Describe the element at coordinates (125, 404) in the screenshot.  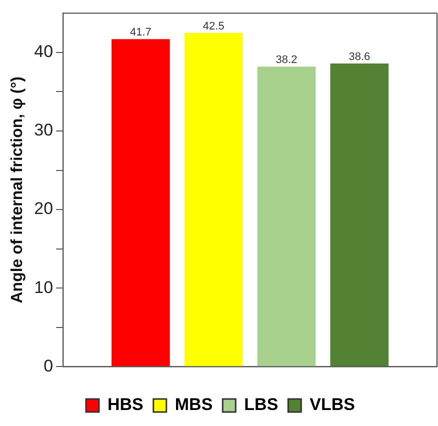
I see `legend-label: HBS` at that location.